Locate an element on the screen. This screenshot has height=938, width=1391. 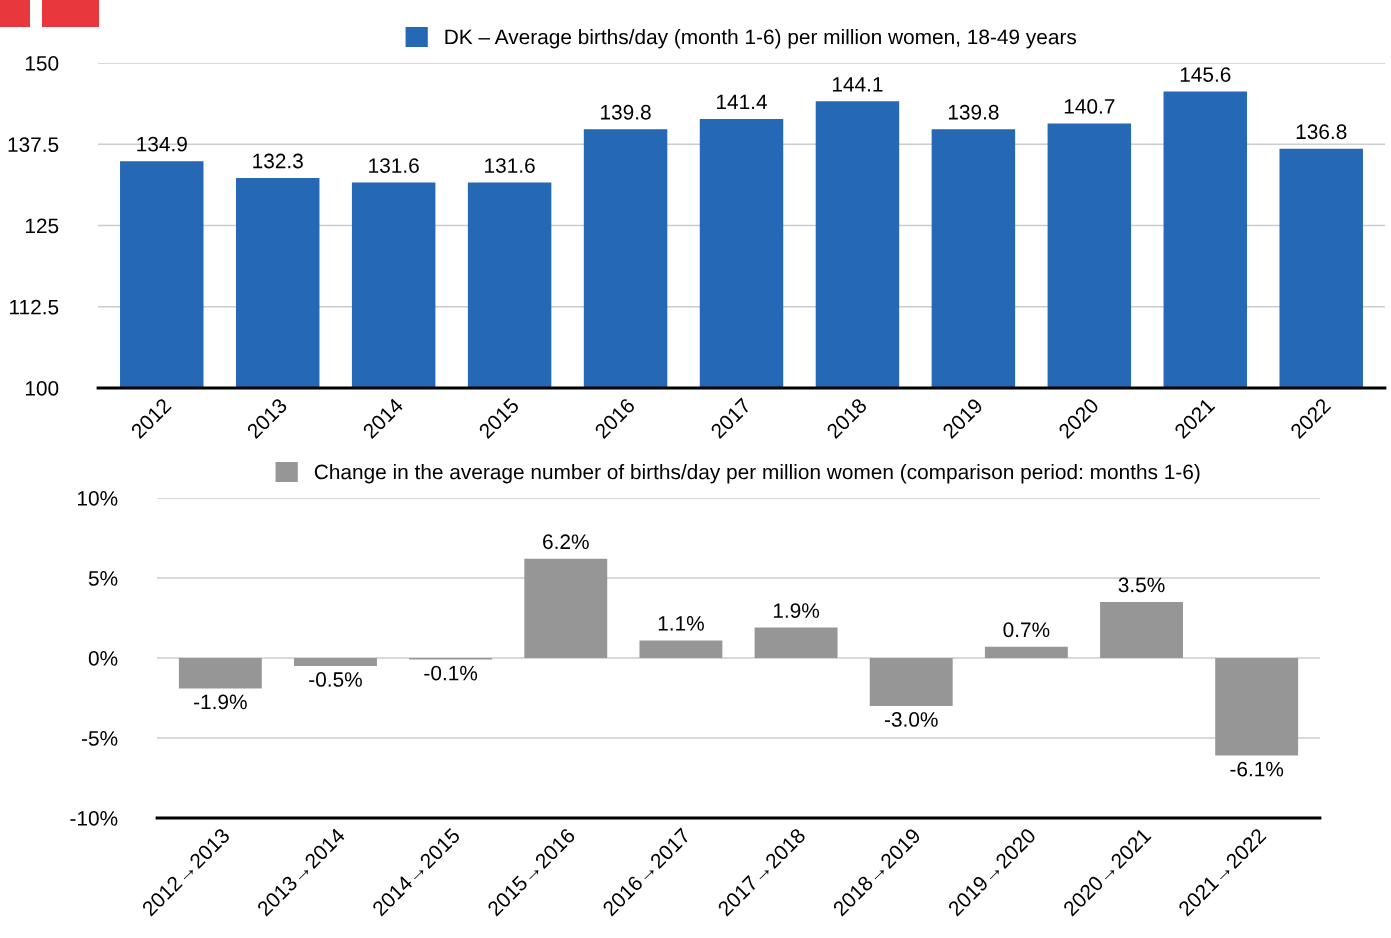
y-tick-label: 5% is located at coordinates (103, 578).